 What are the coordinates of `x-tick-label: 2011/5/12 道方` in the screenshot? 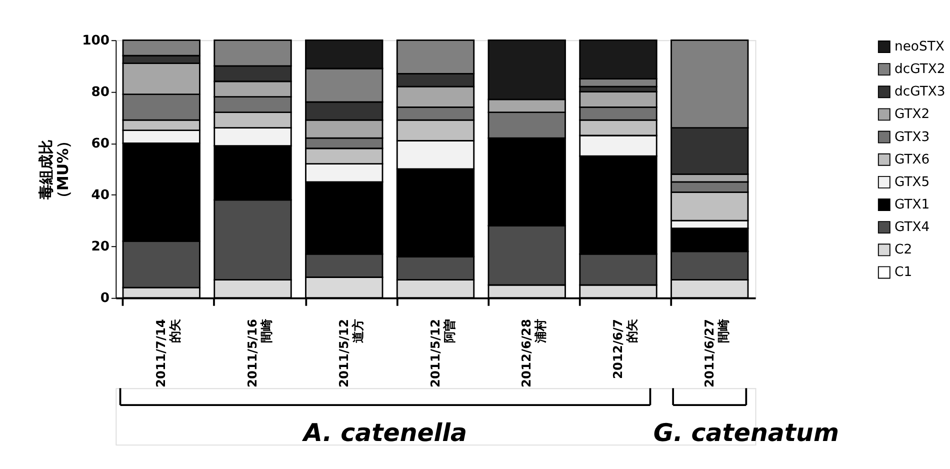 It's located at (350, 353).